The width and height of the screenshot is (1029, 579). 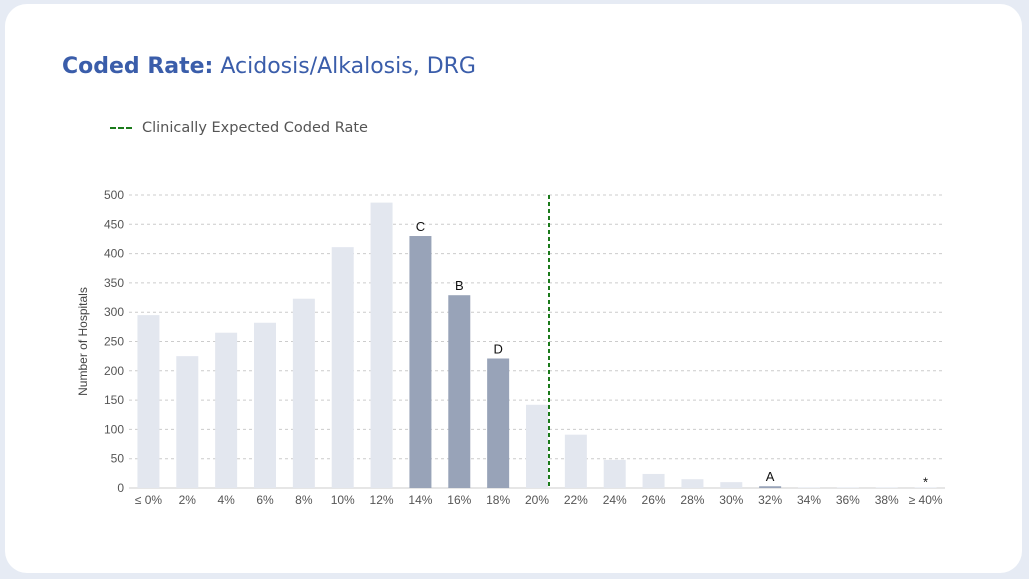 What do you see at coordinates (255, 128) in the screenshot?
I see `legend-label: Clinically Expected Coded Rate` at bounding box center [255, 128].